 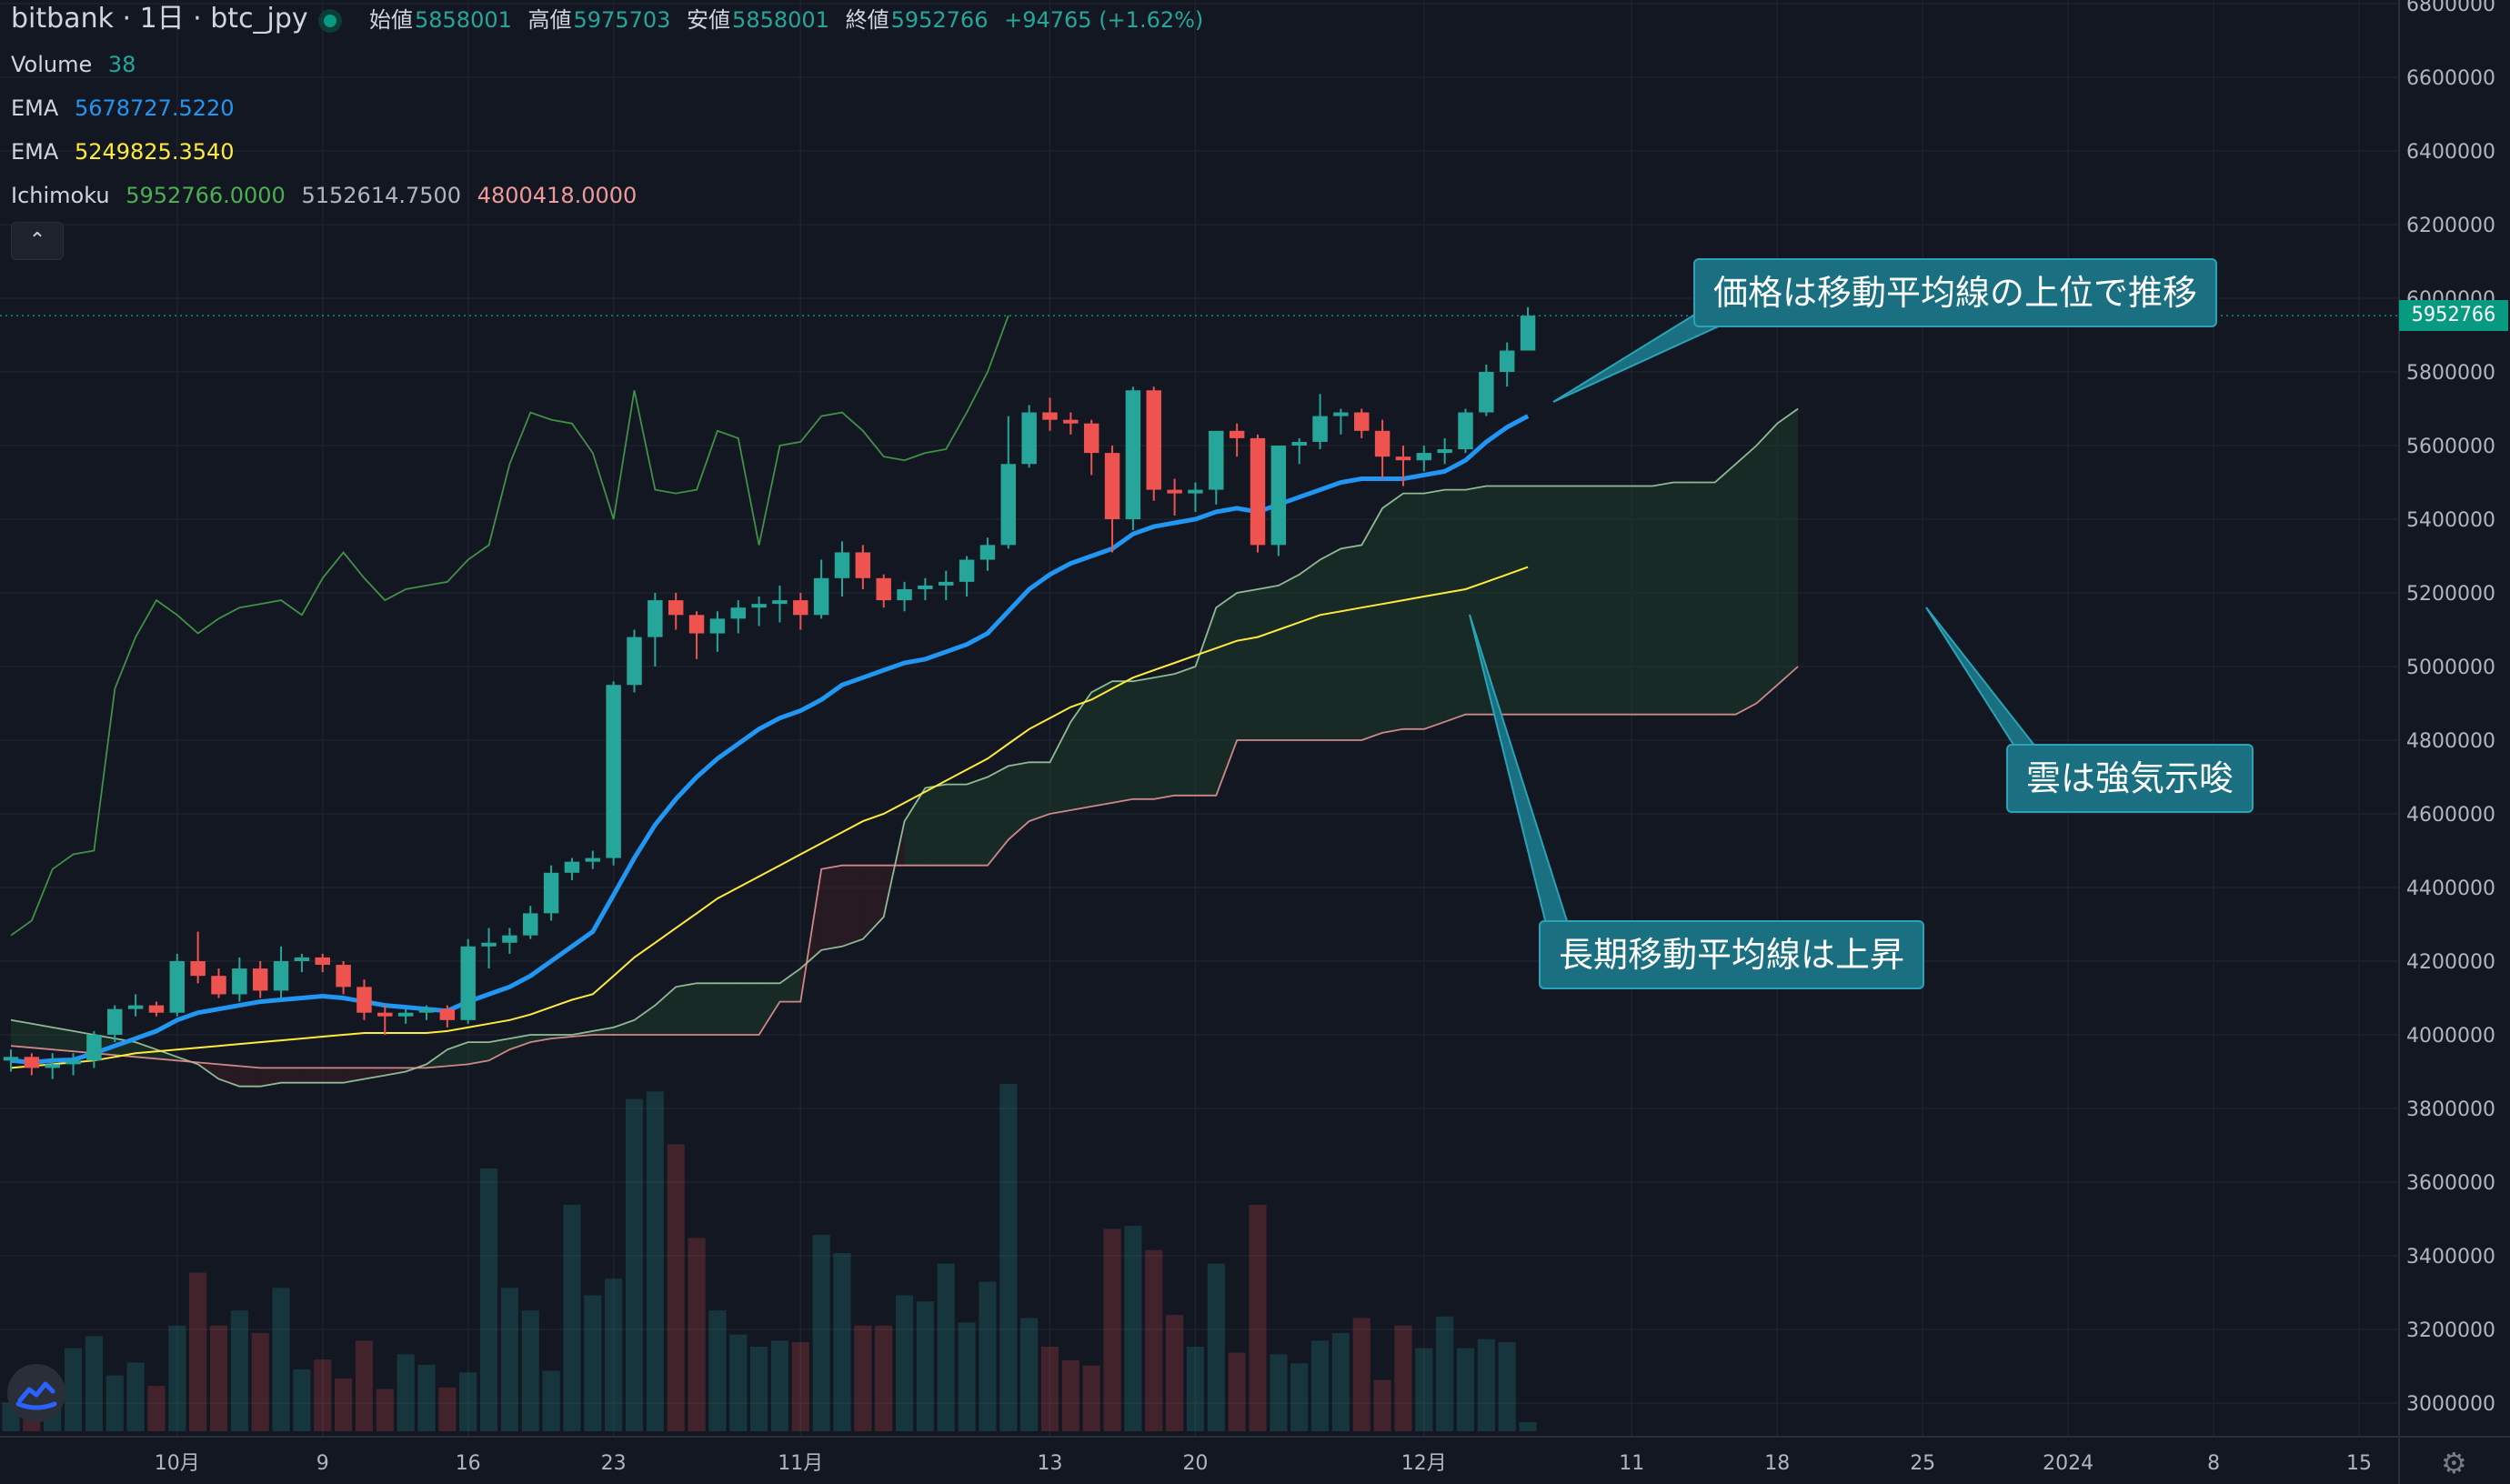 I want to click on y-tick-label: 6800000, so click(x=2450, y=8).